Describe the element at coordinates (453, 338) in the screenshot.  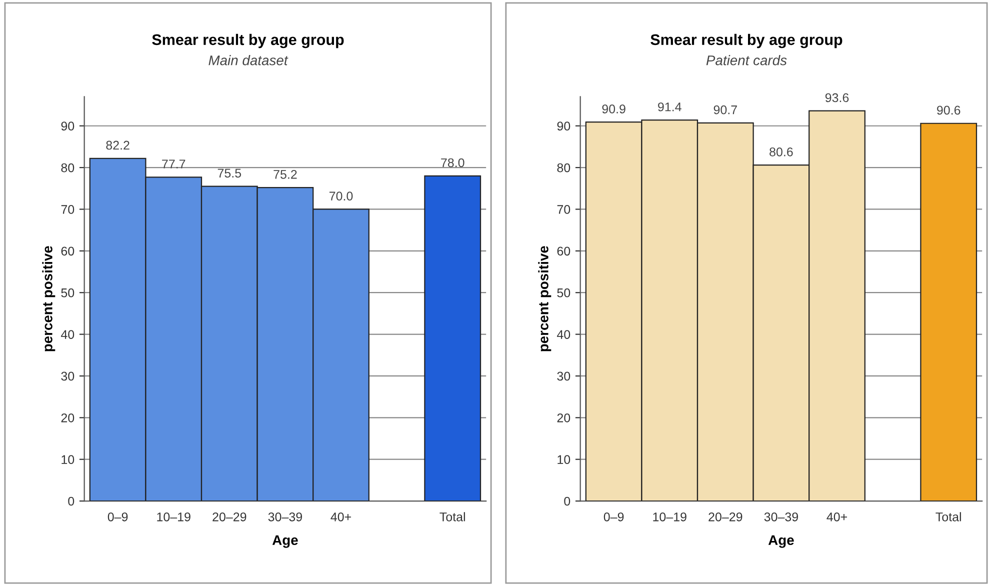
I see `bar` at that location.